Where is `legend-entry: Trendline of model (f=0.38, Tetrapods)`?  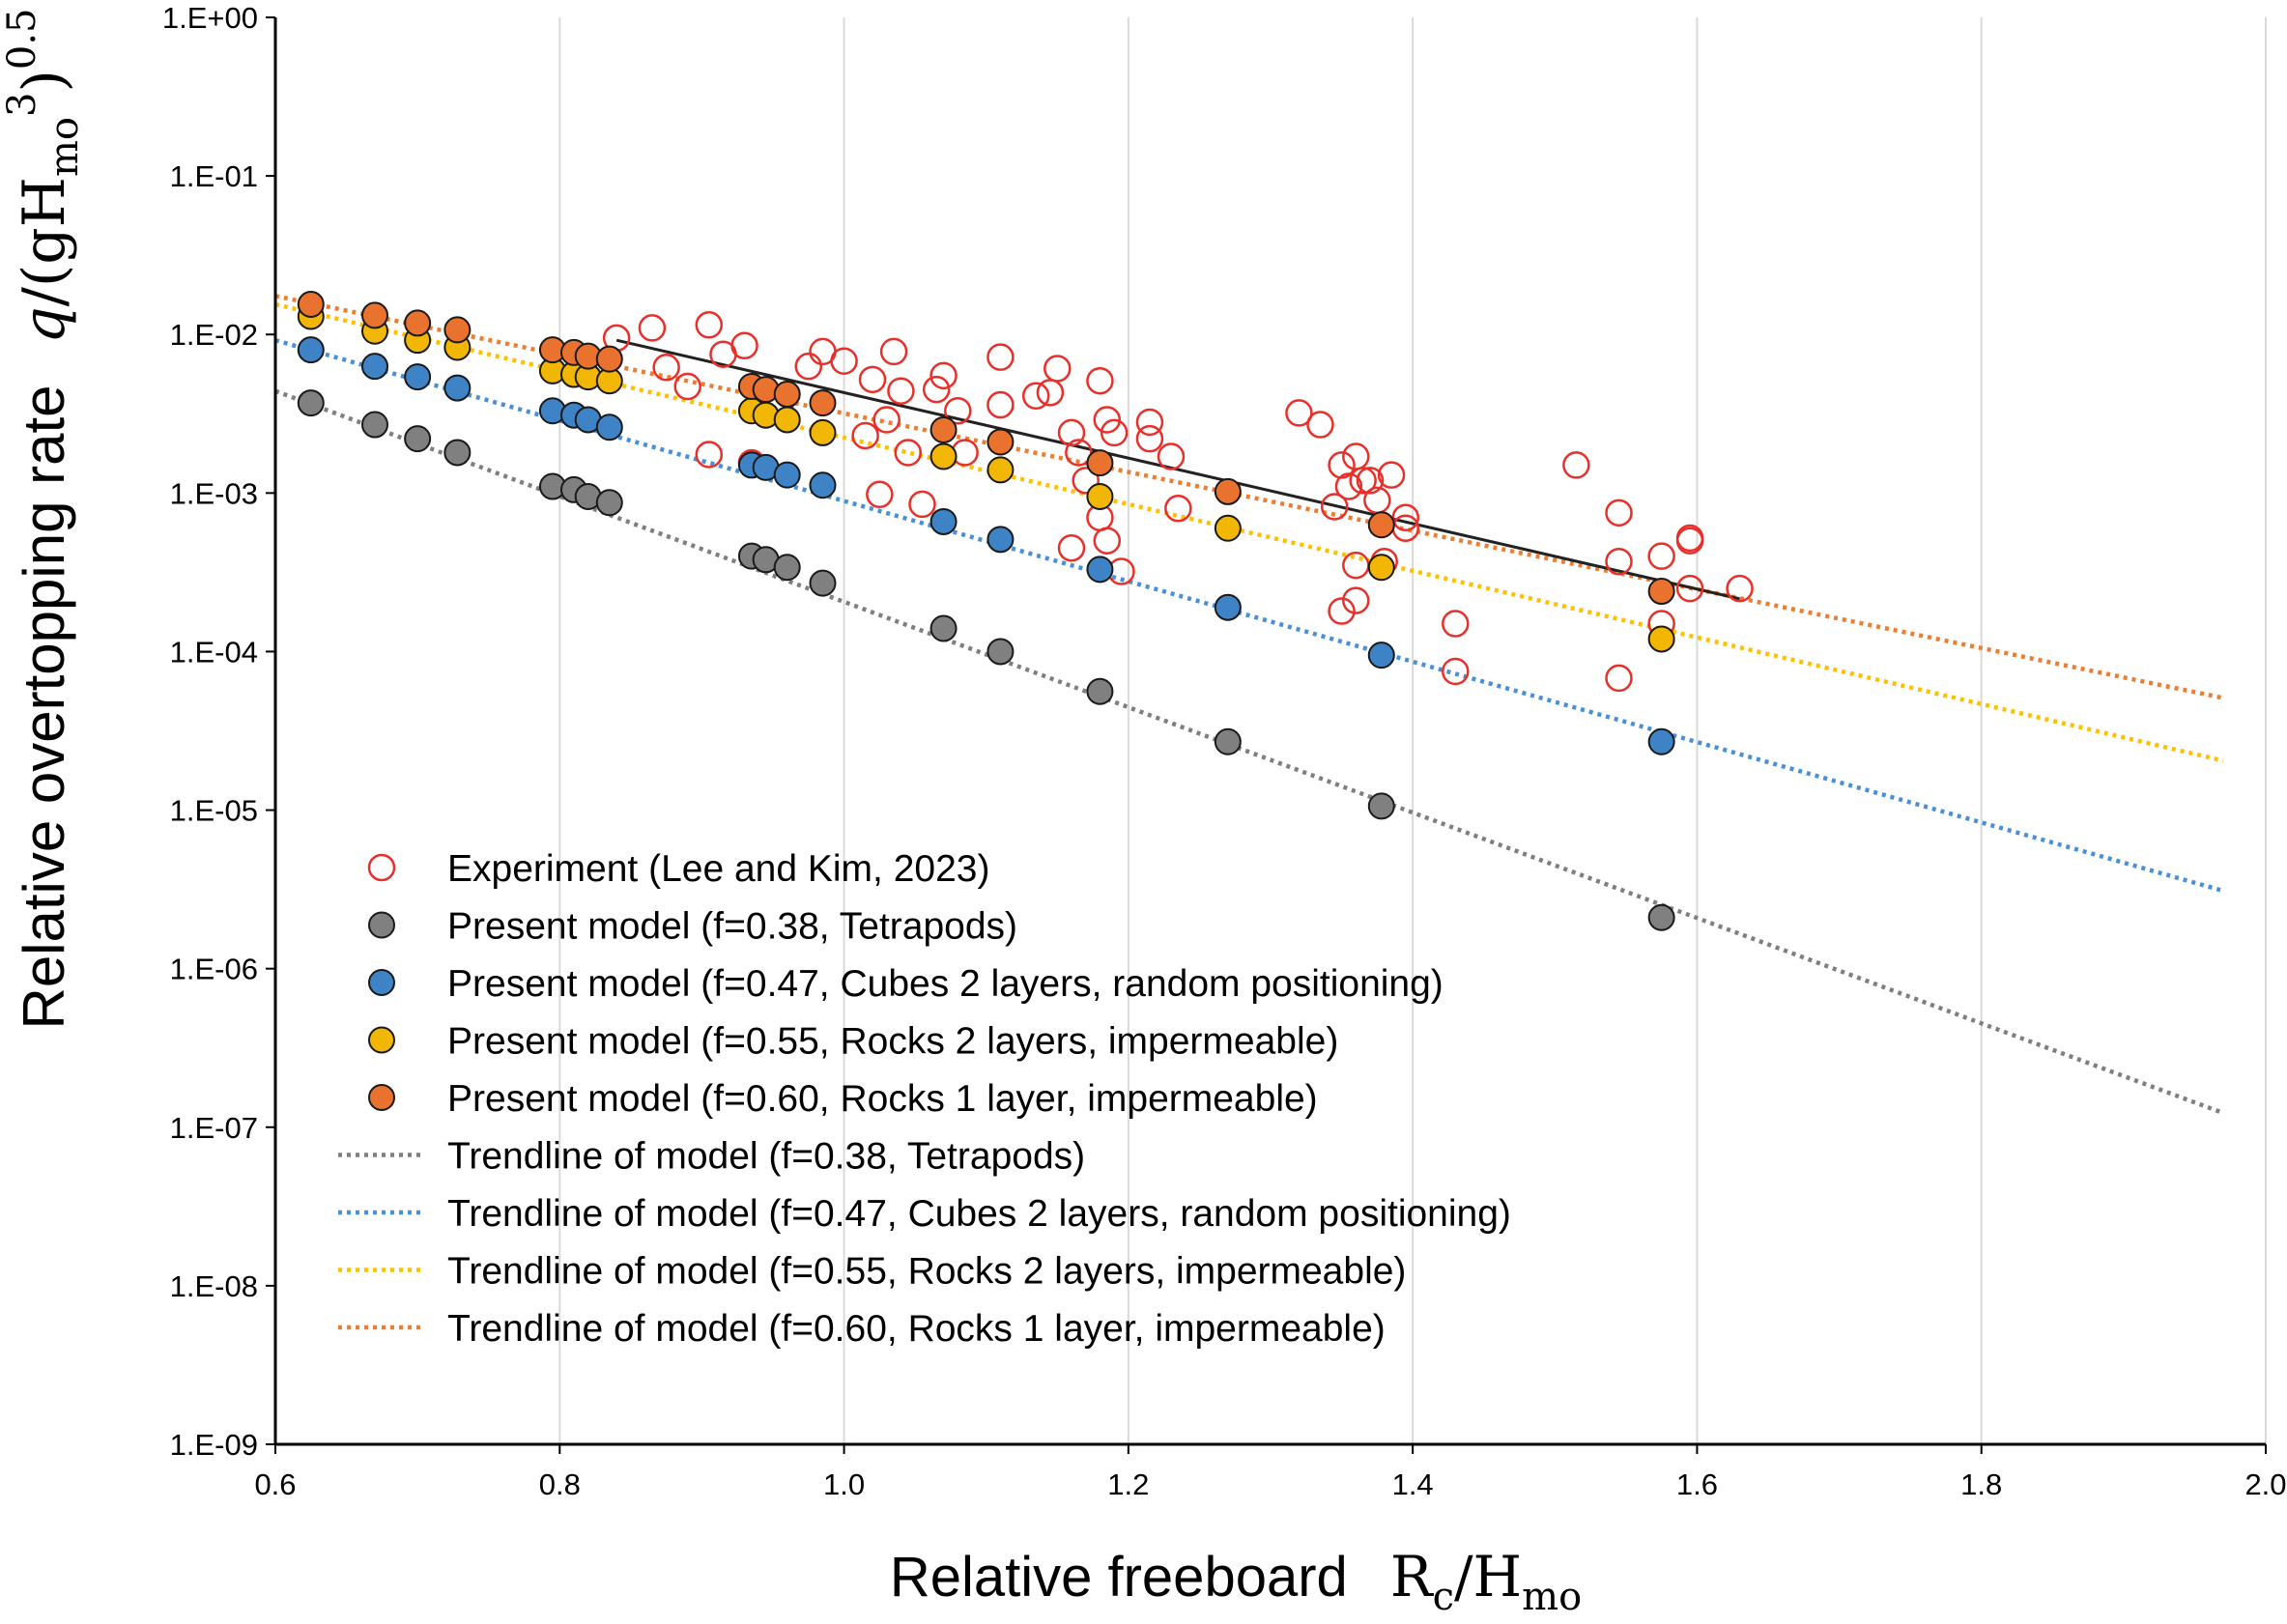
legend-entry: Trendline of model (f=0.38, Tetrapods) is located at coordinates (711, 1157).